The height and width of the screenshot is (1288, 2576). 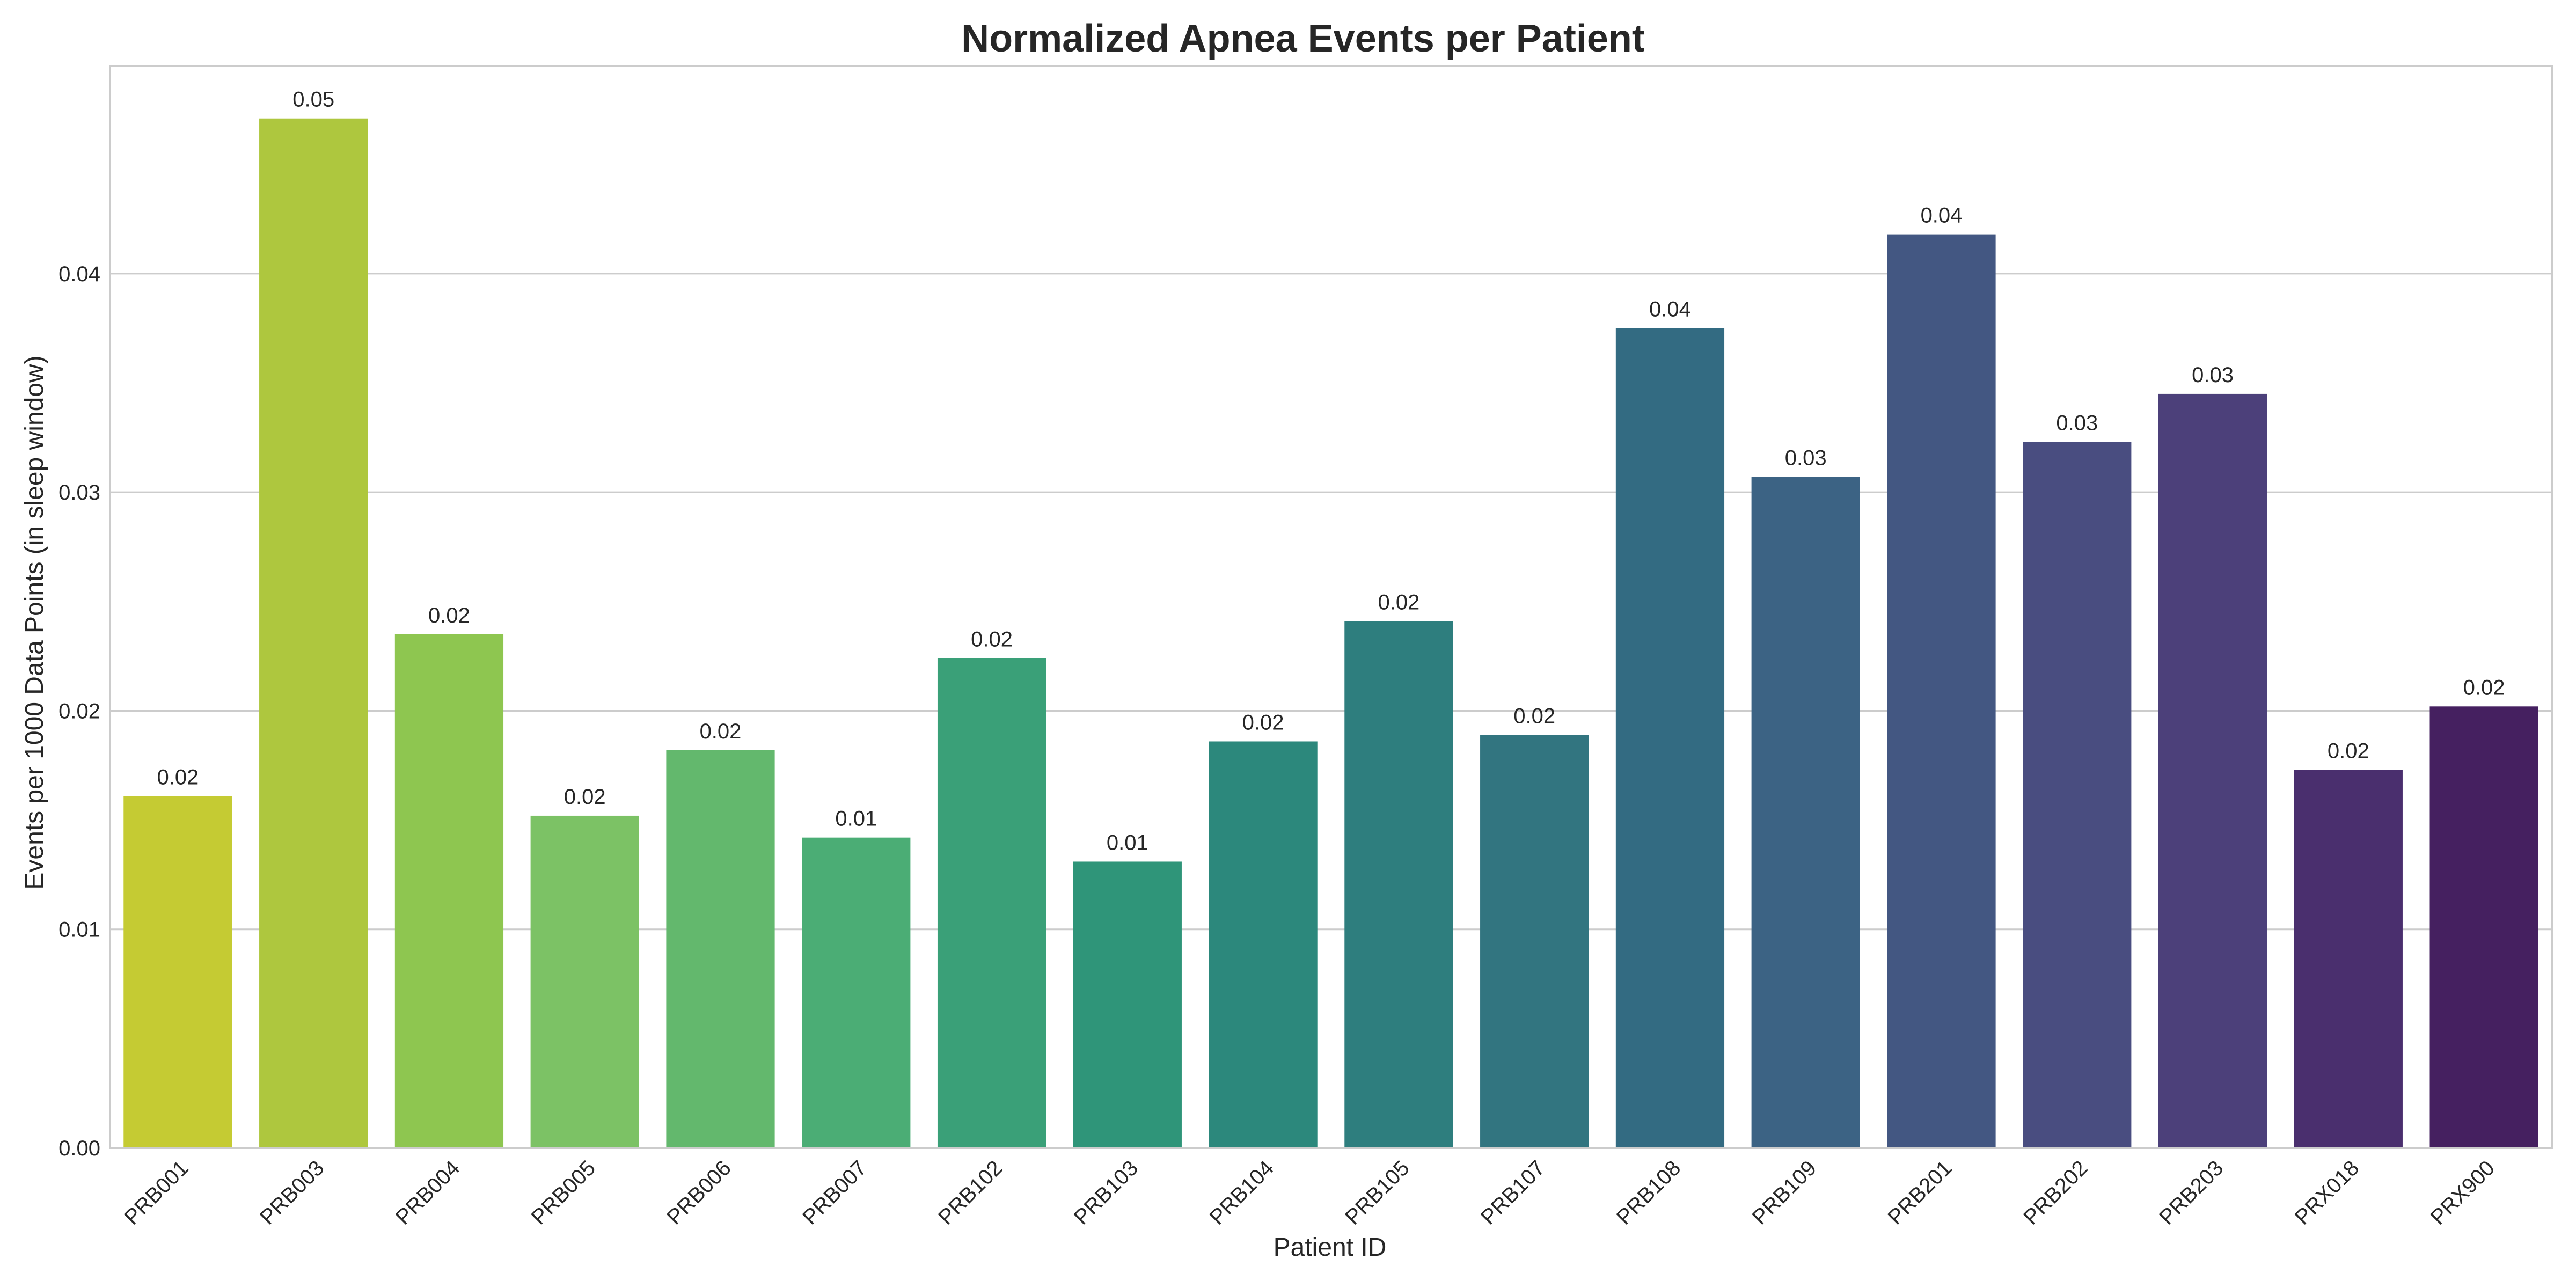 I want to click on bar-prb102, so click(x=991, y=903).